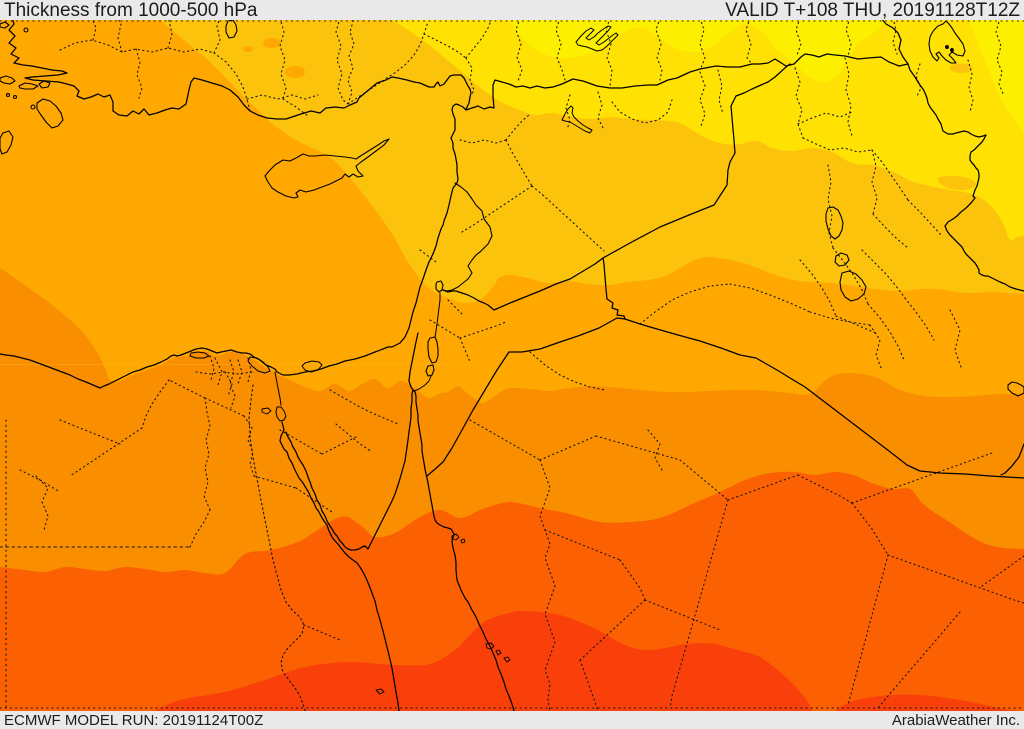  What do you see at coordinates (133, 720) in the screenshot?
I see `svg-text: ECMWF MODEL RUN: 20191124T00Z` at bounding box center [133, 720].